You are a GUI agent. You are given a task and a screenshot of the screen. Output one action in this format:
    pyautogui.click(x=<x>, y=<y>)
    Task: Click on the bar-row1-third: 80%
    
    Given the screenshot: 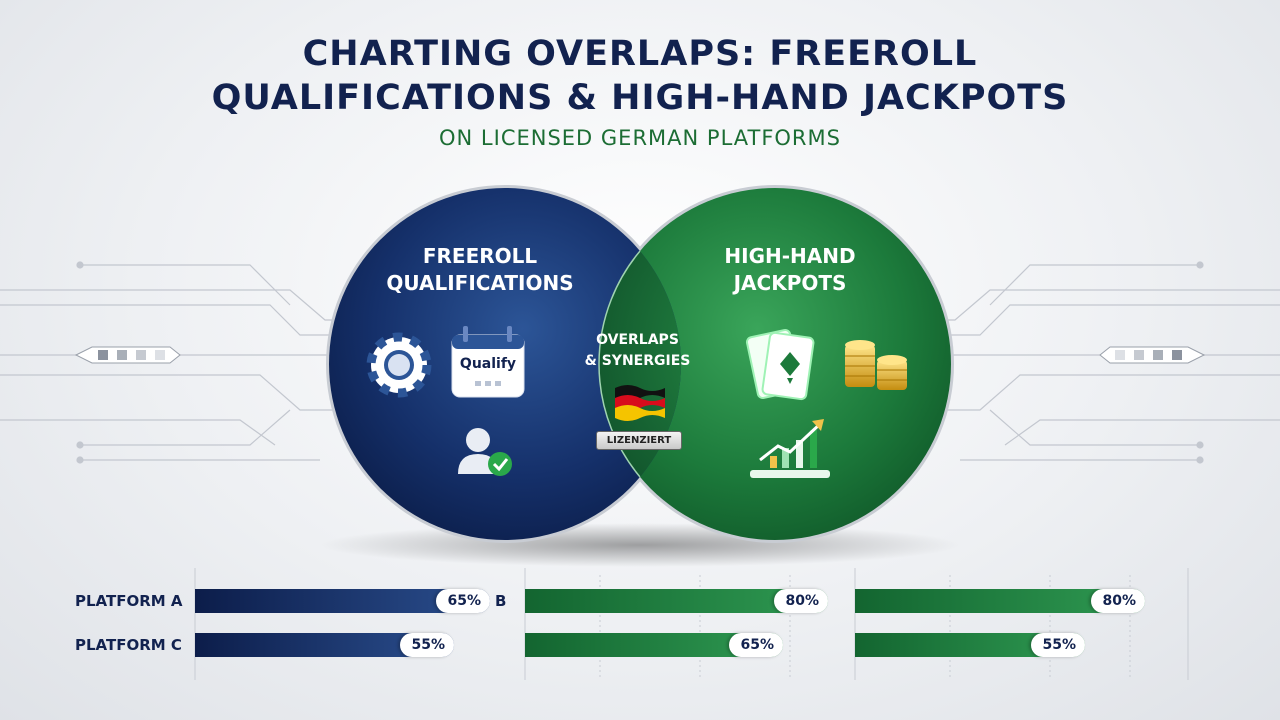 What is the action you would take?
    pyautogui.click(x=1000, y=601)
    